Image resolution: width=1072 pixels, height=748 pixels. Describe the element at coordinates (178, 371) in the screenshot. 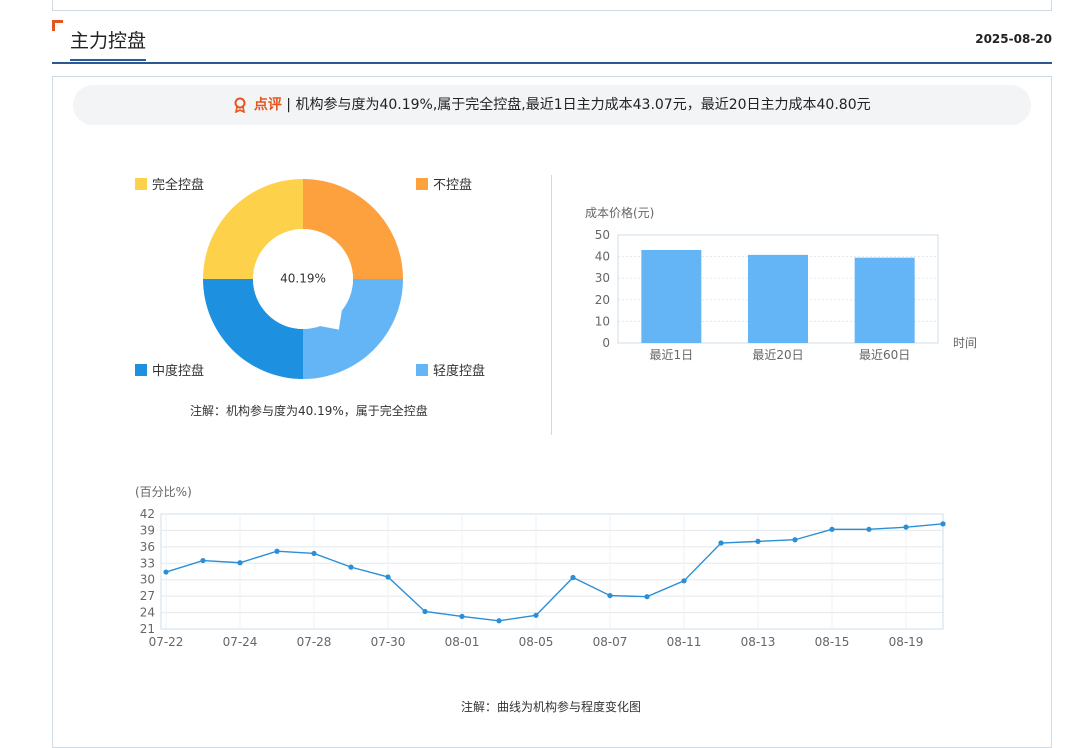

I see `legend-label: 中度控盘` at that location.